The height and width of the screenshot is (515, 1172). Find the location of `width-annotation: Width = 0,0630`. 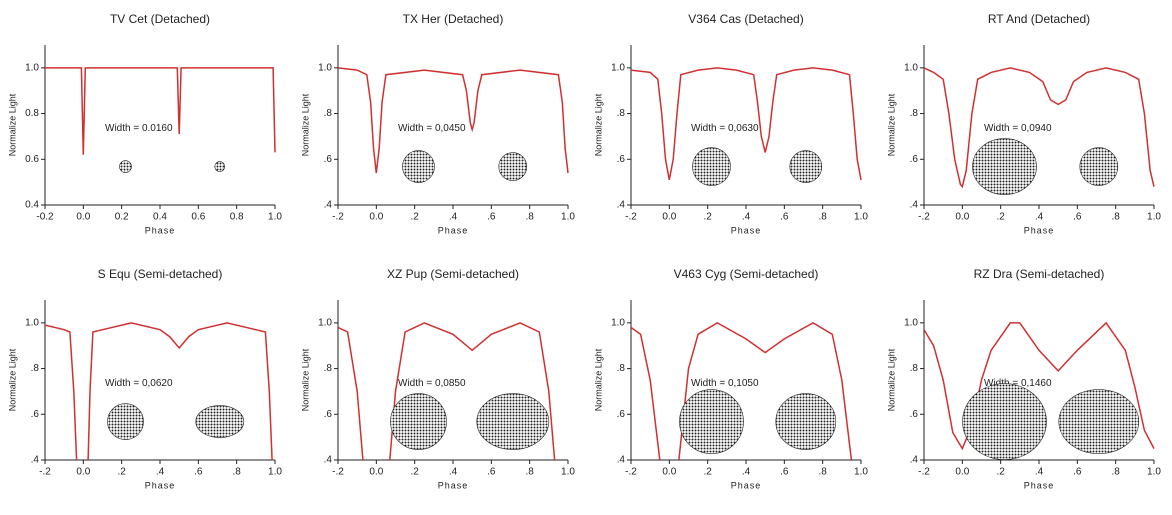

width-annotation: Width = 0,0630 is located at coordinates (725, 128).